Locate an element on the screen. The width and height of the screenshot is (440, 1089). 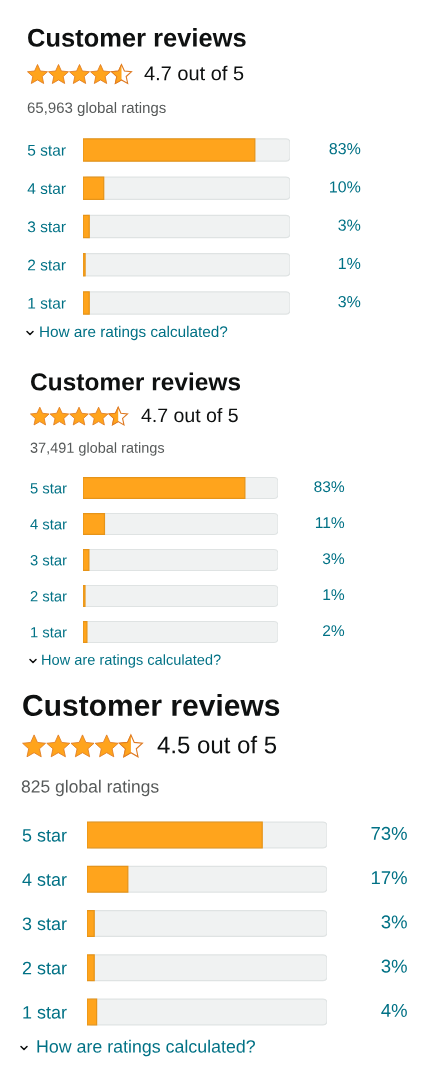
data-label: 10% is located at coordinates (345, 187).